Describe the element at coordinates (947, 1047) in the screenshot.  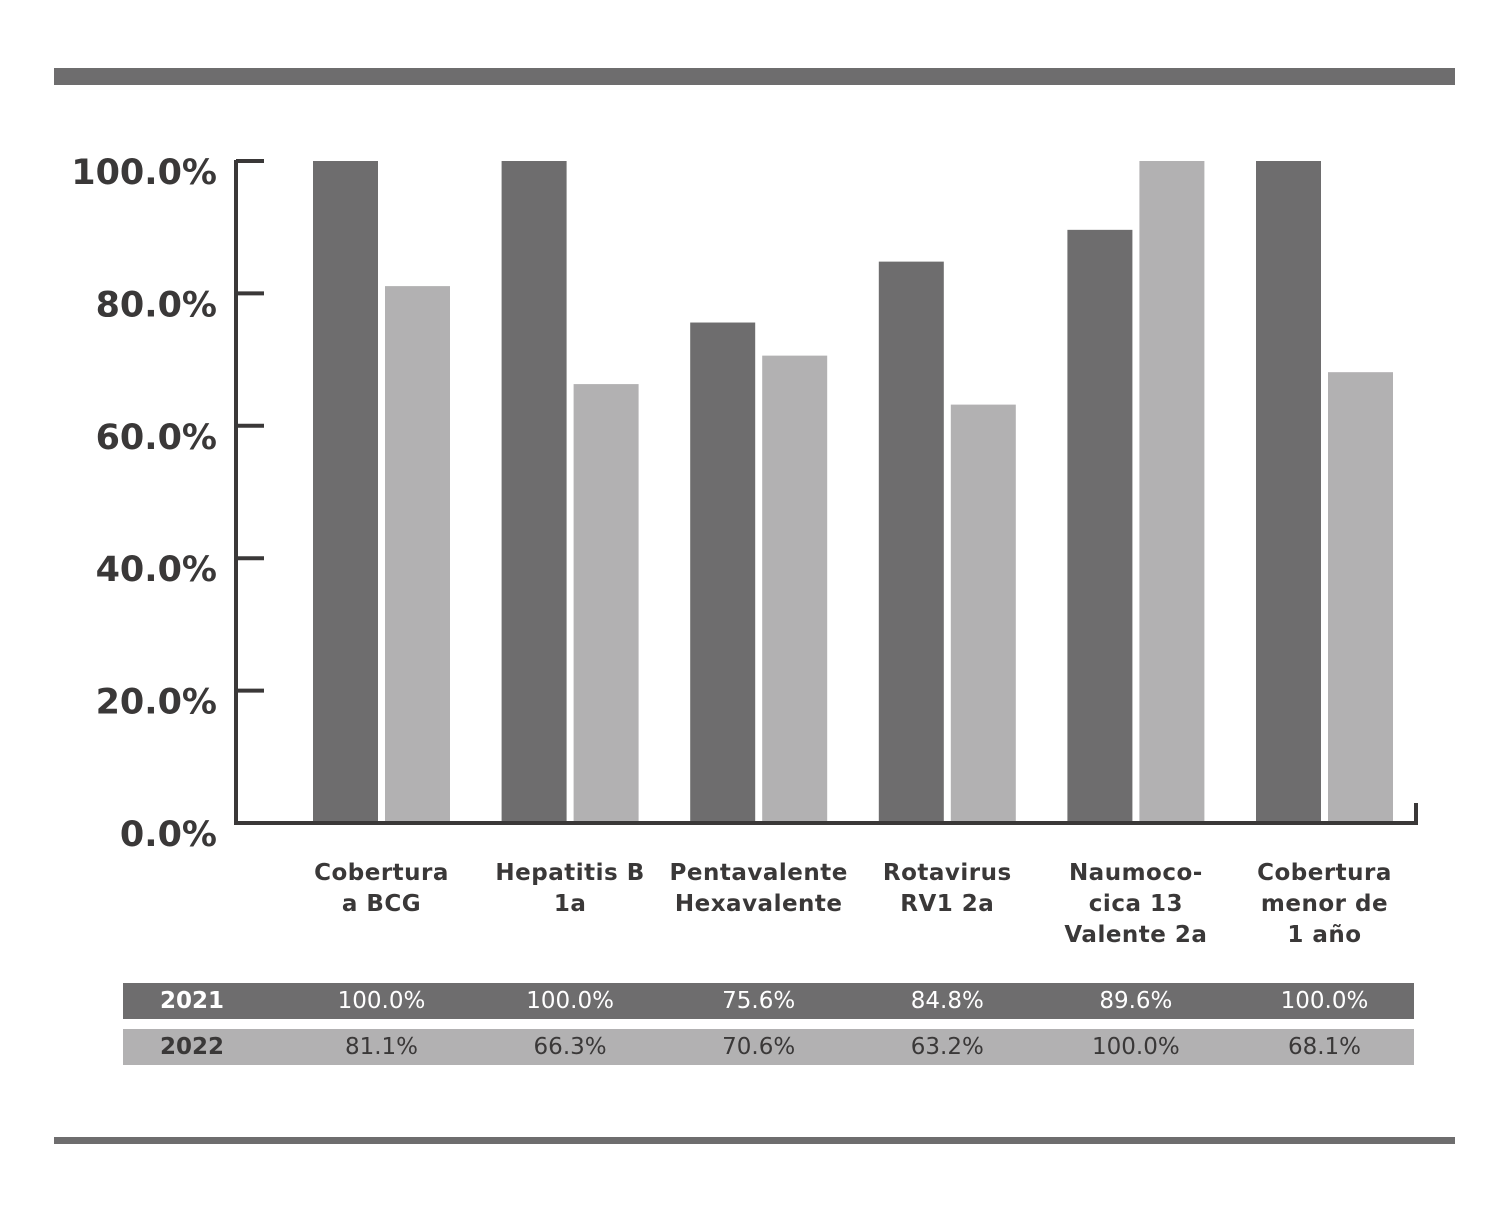
I see `table-cell: 63.2%` at that location.